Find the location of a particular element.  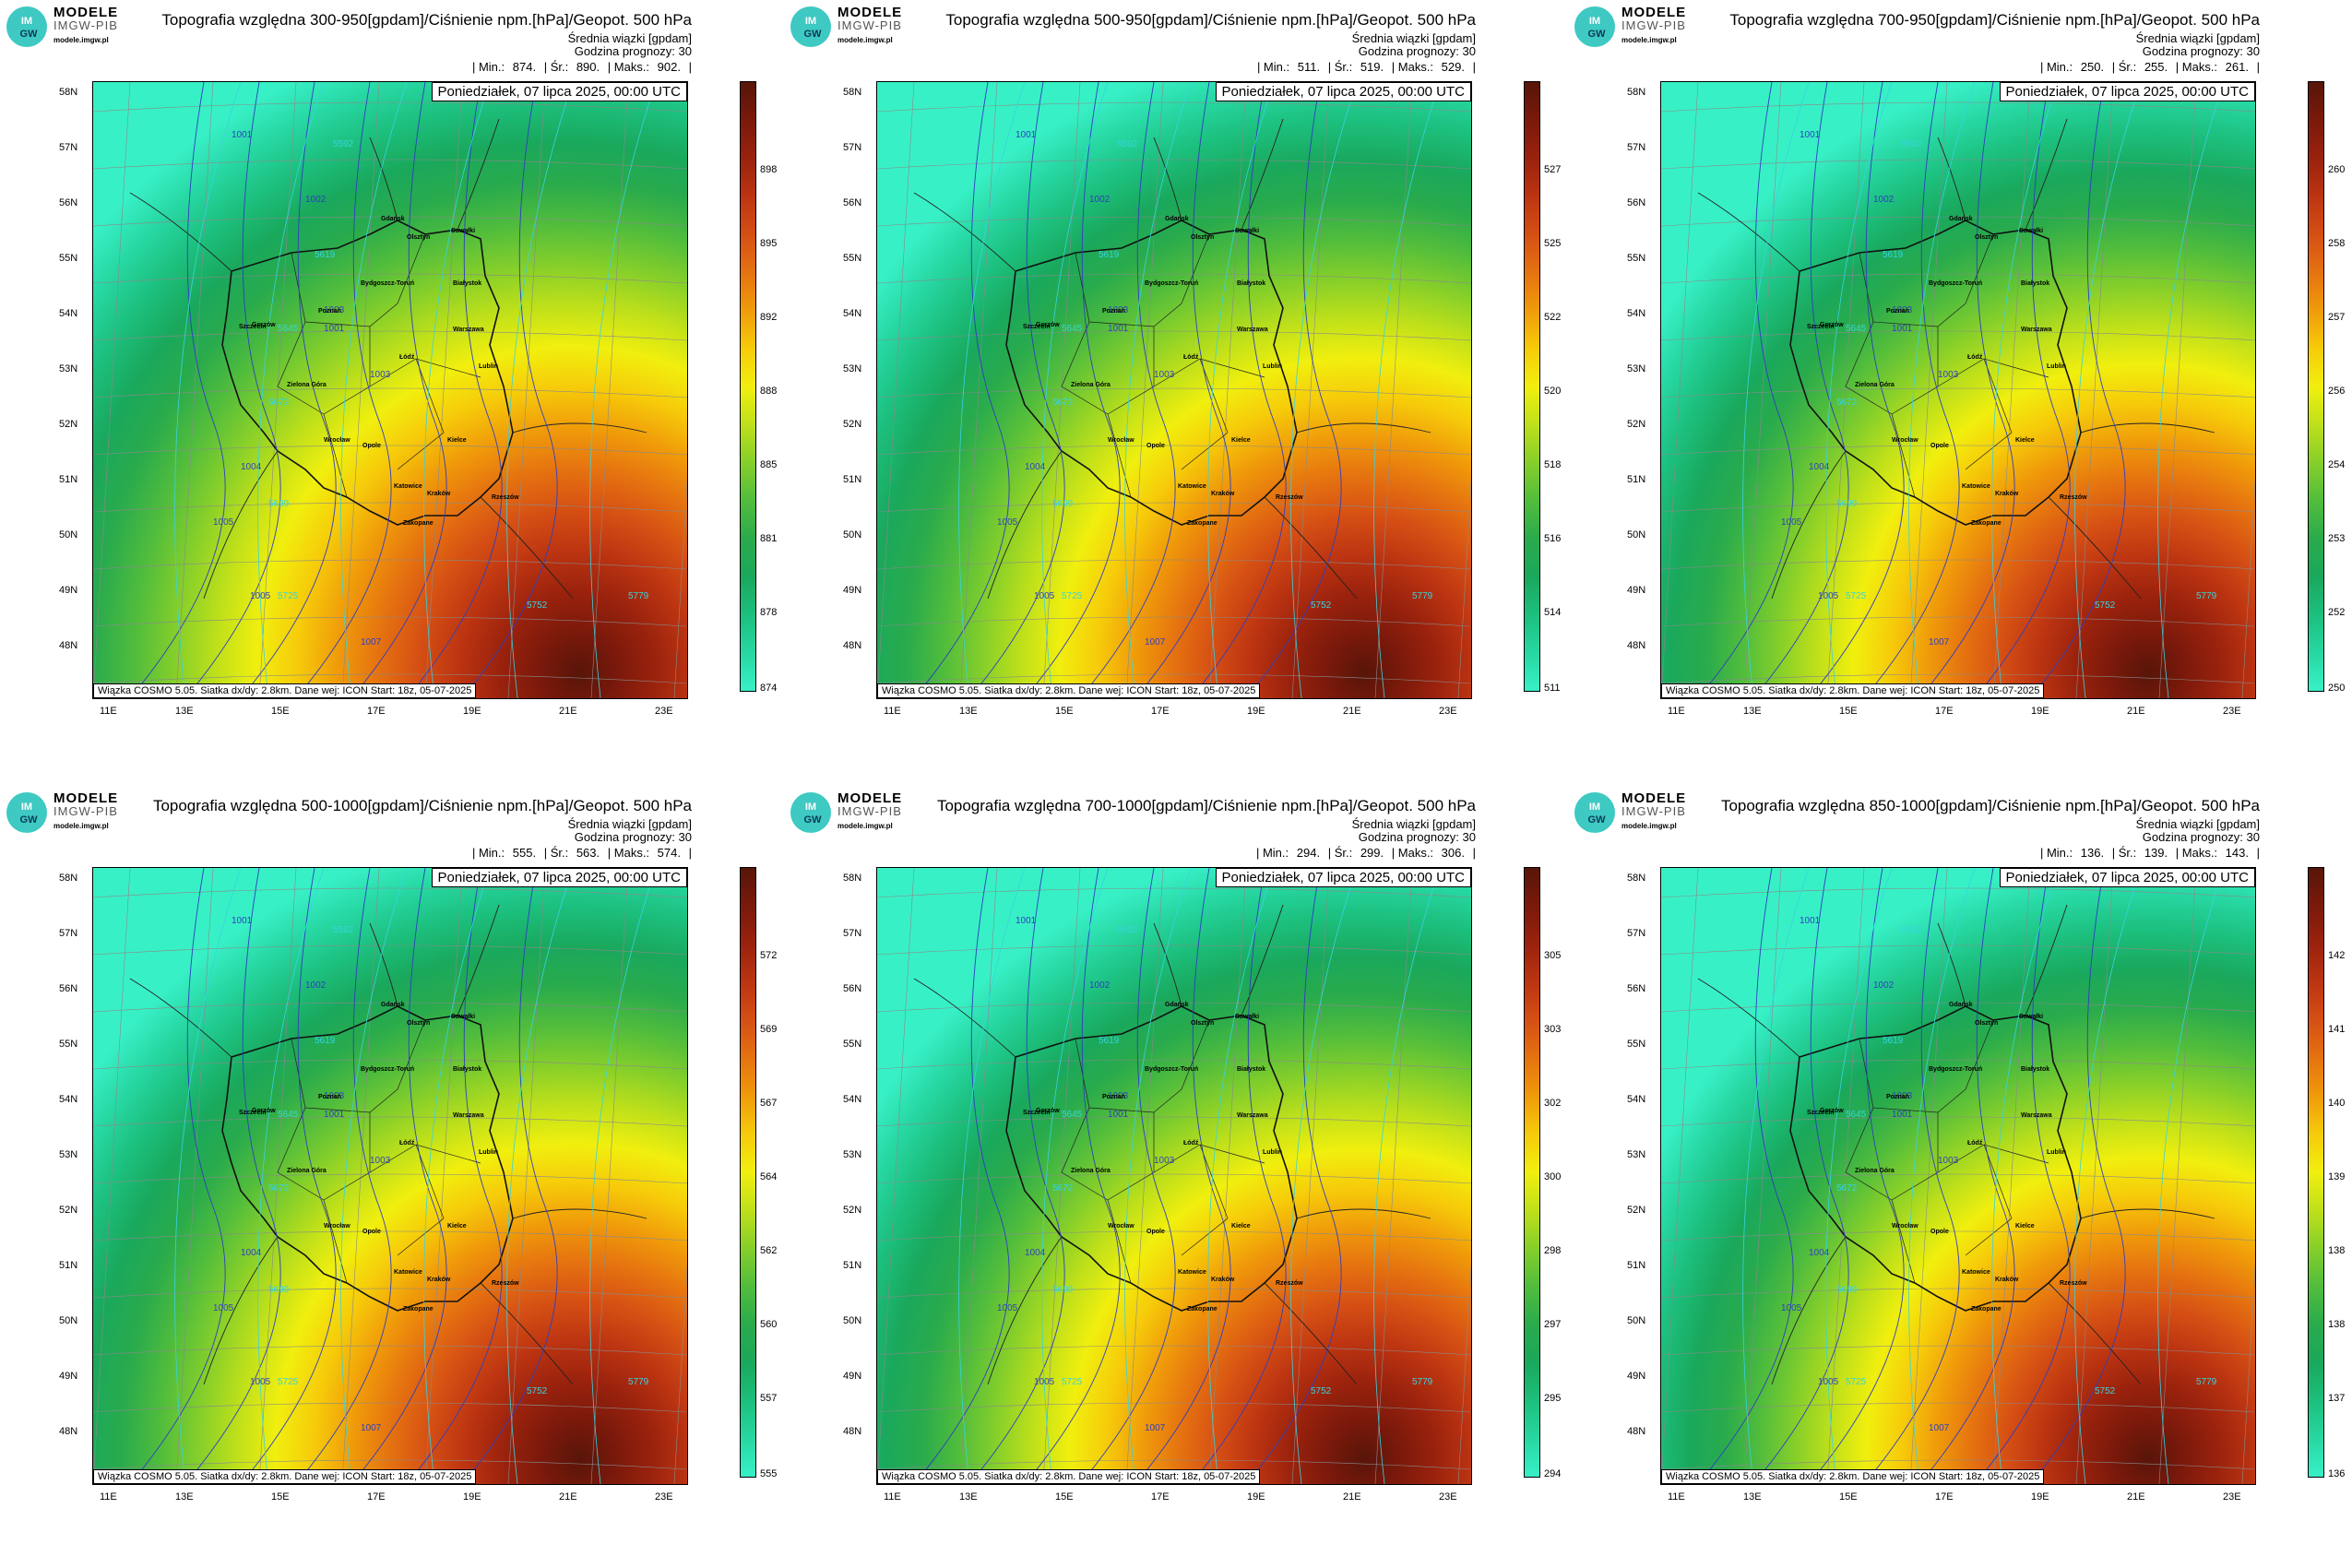

city-label: Kraków is located at coordinates (1223, 494).